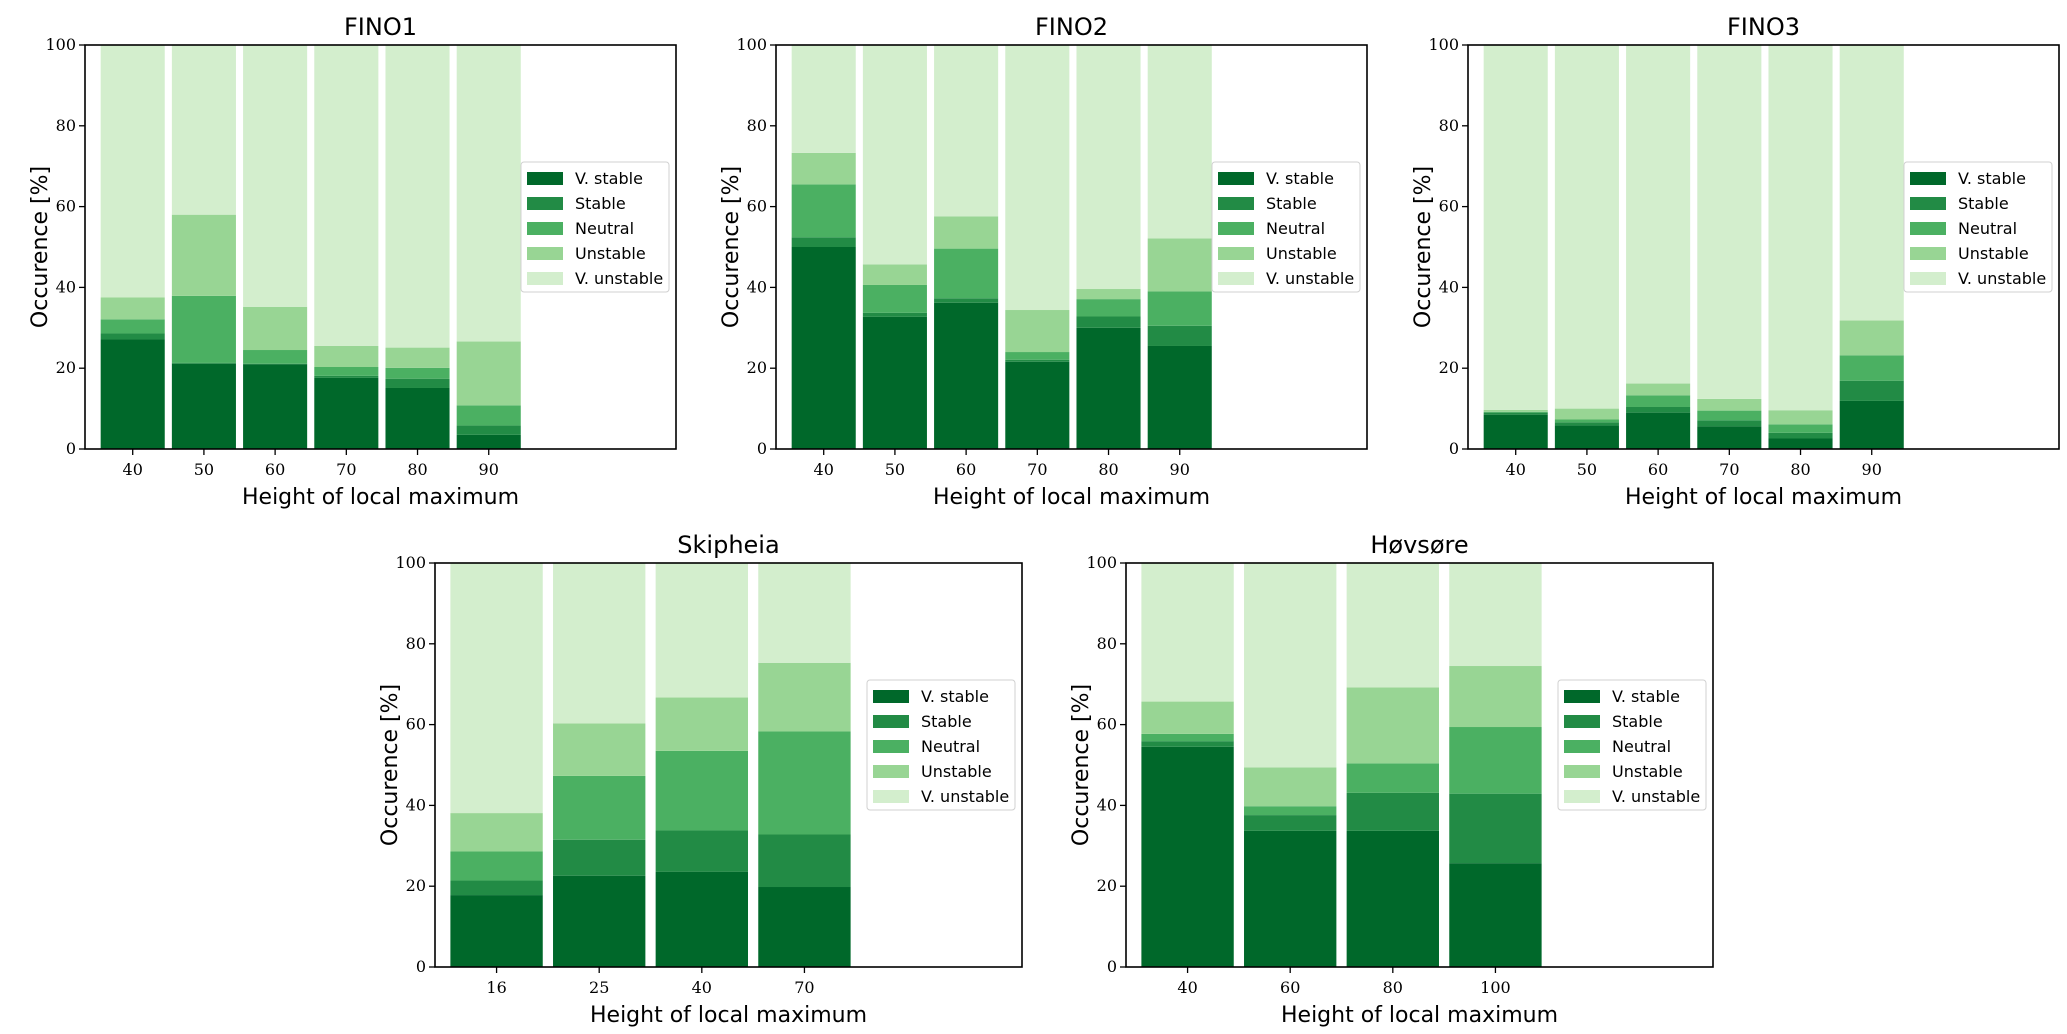  What do you see at coordinates (1763, 27) in the screenshot?
I see `chart-title: FINO3` at bounding box center [1763, 27].